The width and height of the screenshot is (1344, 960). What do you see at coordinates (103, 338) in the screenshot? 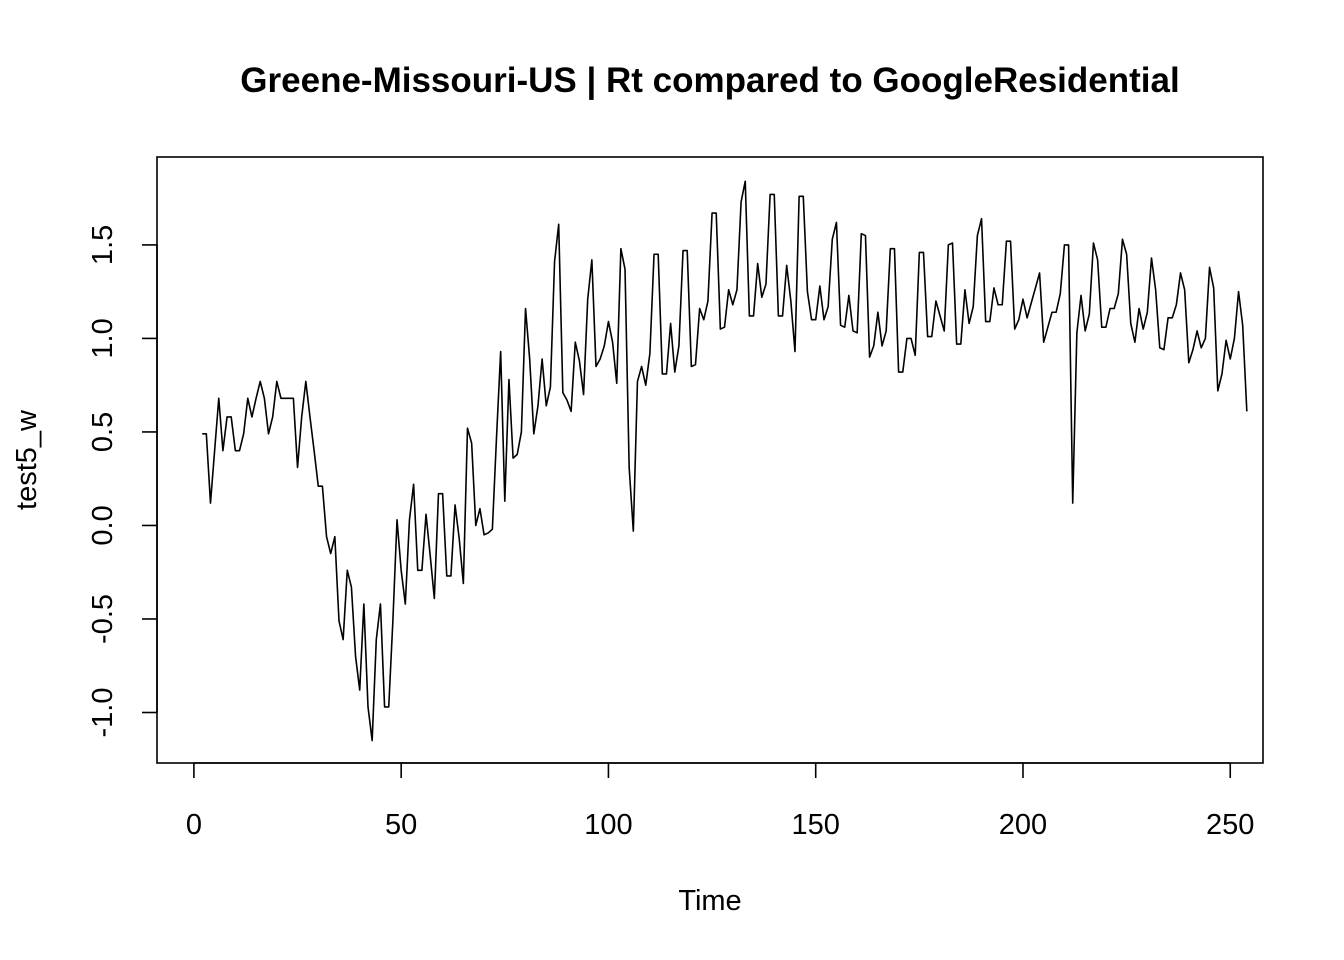
I see `y-tick-label: 1.0` at bounding box center [103, 338].